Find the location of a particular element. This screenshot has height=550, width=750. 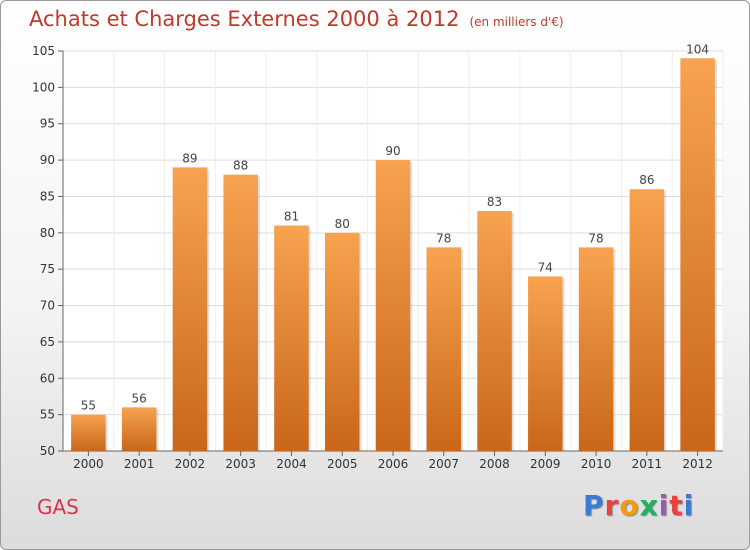

x-tick-label: 2011 is located at coordinates (647, 464).